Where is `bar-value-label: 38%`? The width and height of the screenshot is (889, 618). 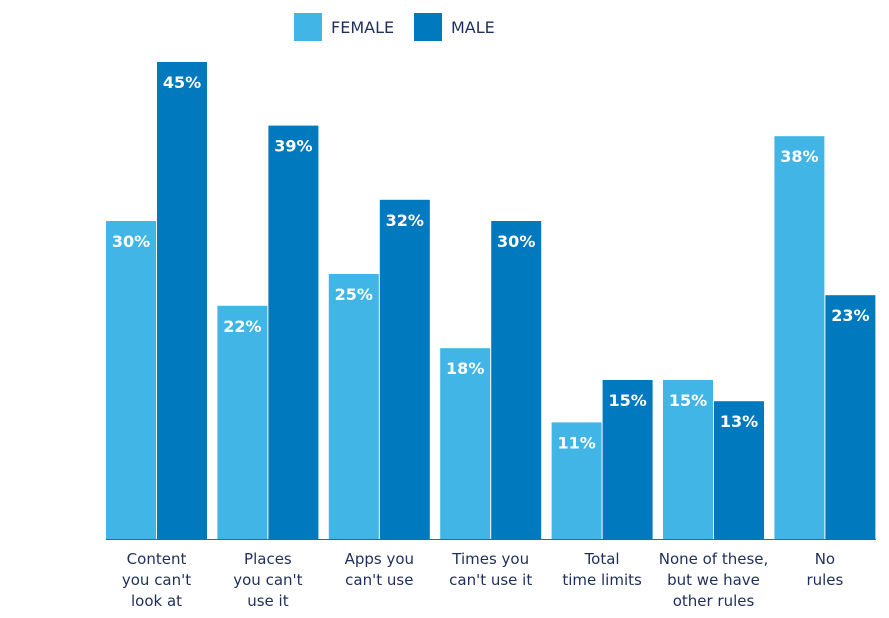 bar-value-label: 38% is located at coordinates (799, 156).